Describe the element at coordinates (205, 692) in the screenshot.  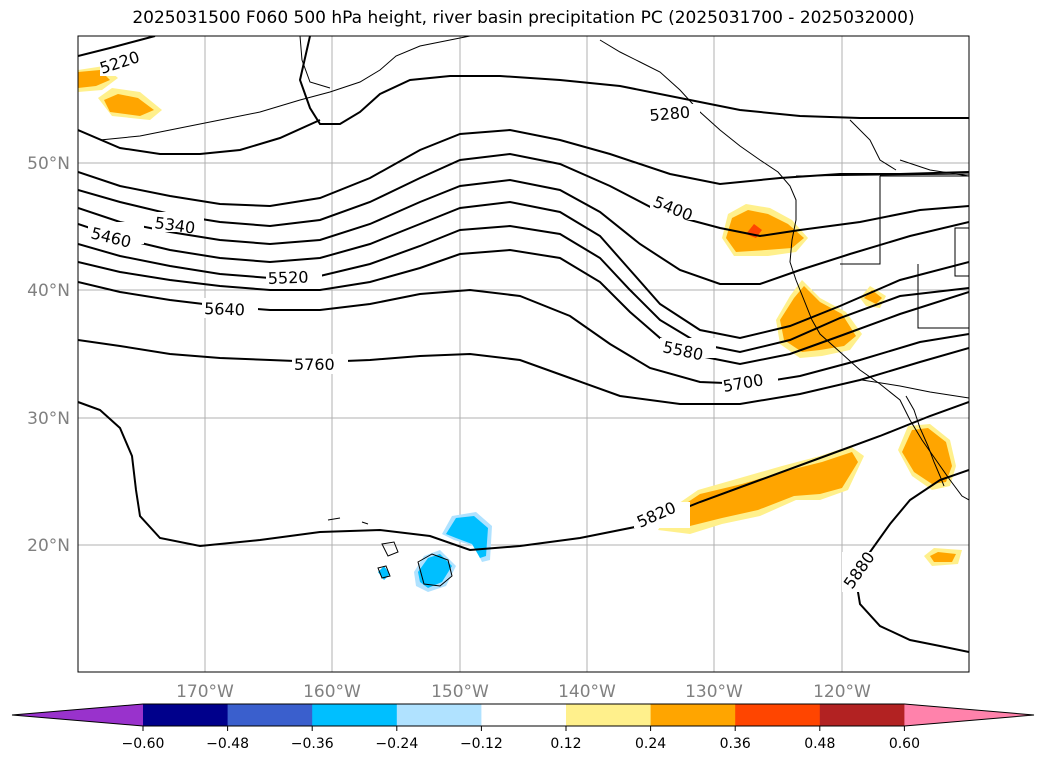
I see `lon-label-170w: 170°W` at that location.